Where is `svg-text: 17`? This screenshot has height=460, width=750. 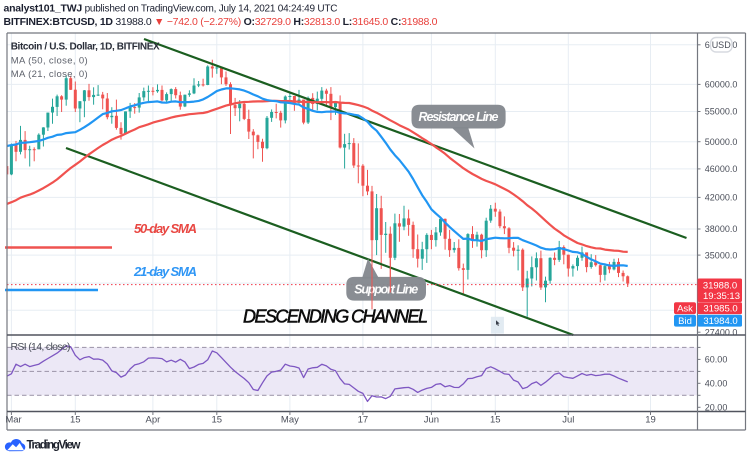
svg-text: 17 is located at coordinates (363, 420).